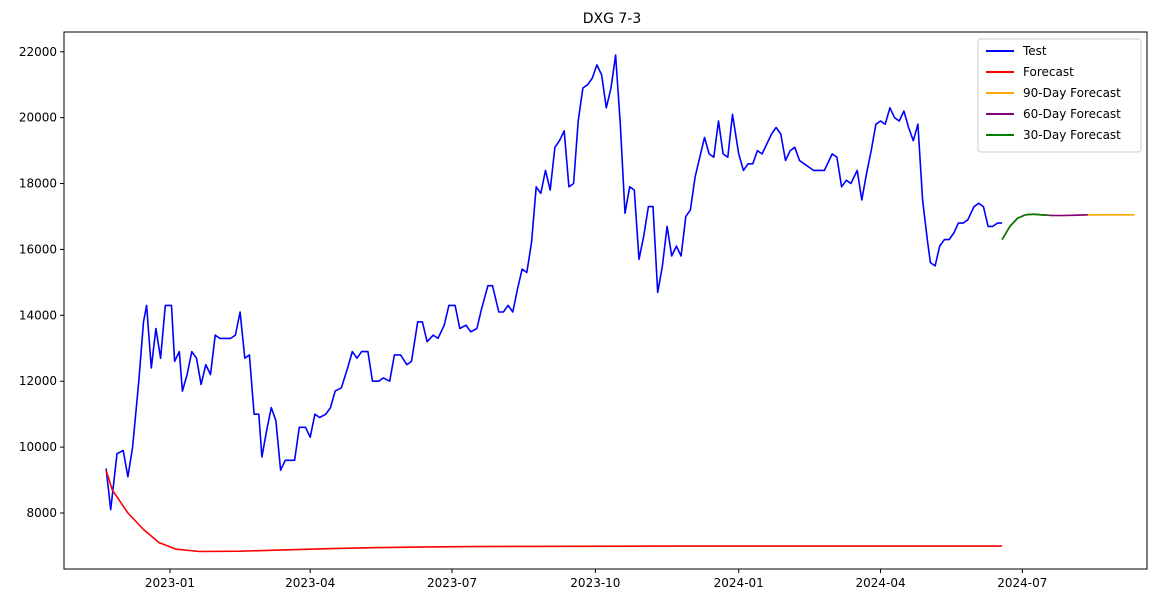 This screenshot has width=1158, height=605. Describe the element at coordinates (1072, 135) in the screenshot. I see `legend-label-4: 30-Day Forecast` at that location.